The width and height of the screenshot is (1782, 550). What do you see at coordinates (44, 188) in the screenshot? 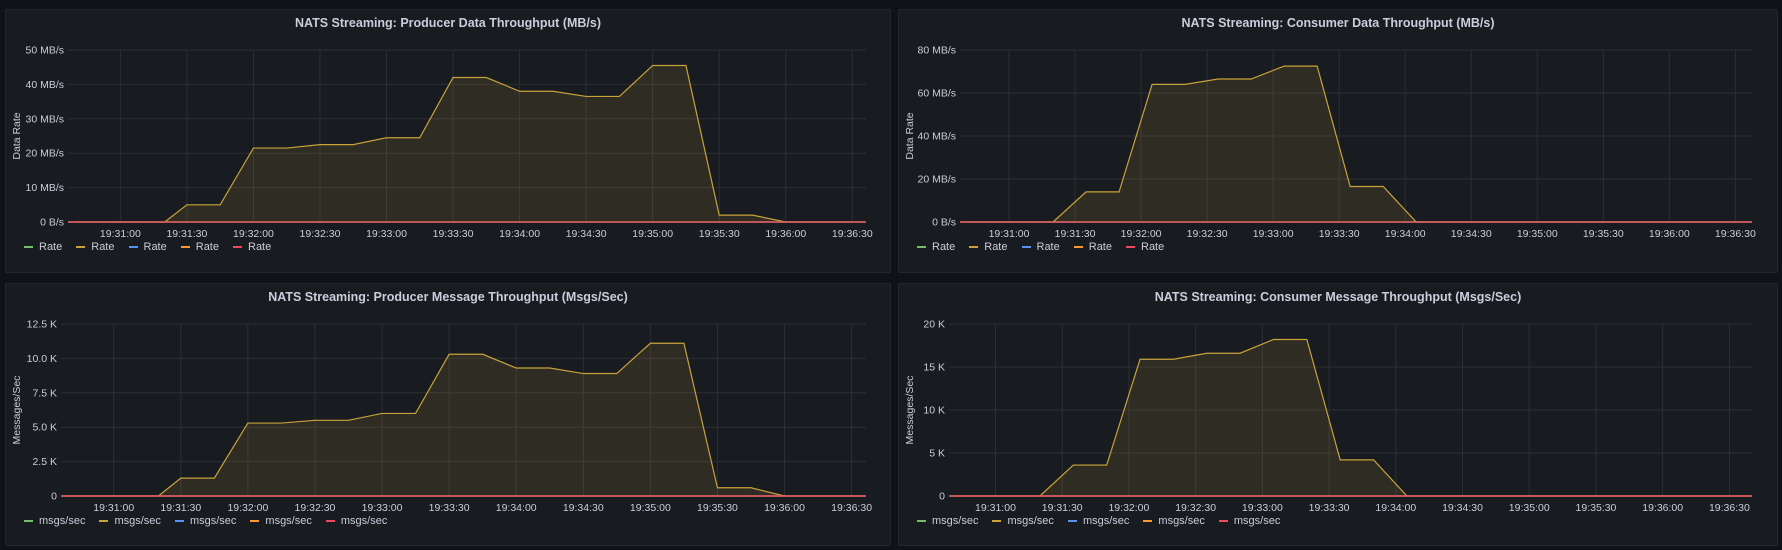
I see `y-tick-label: 10 MB/s` at bounding box center [44, 188].